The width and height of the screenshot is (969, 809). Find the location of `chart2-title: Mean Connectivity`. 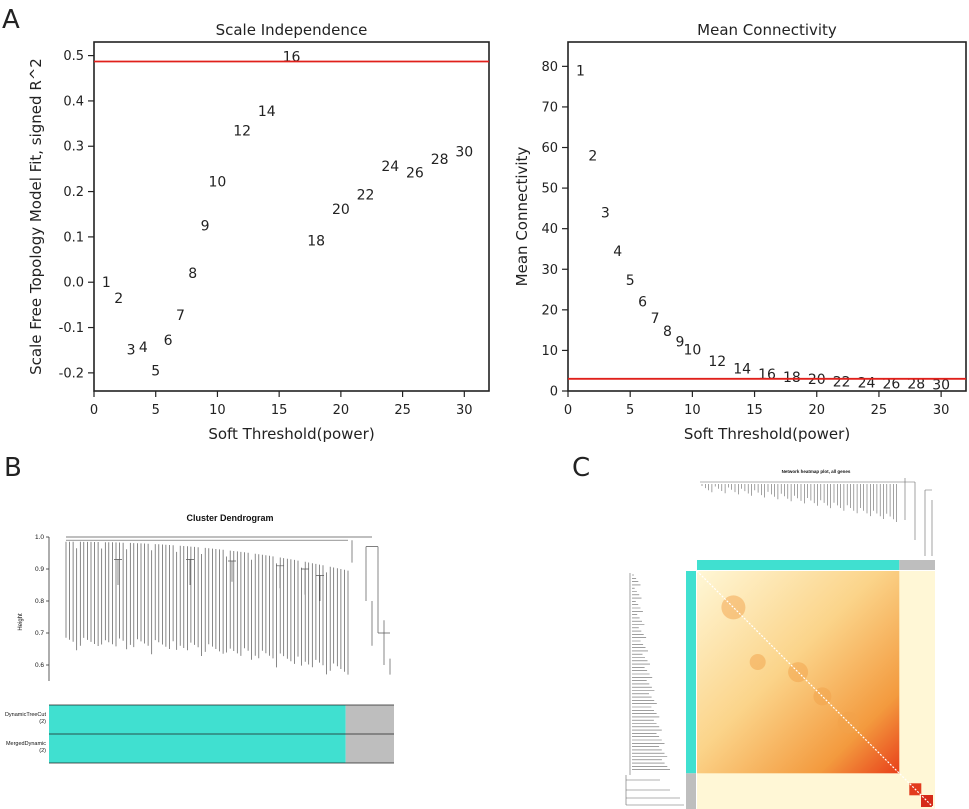

chart2-title: Mean Connectivity is located at coordinates (767, 30).